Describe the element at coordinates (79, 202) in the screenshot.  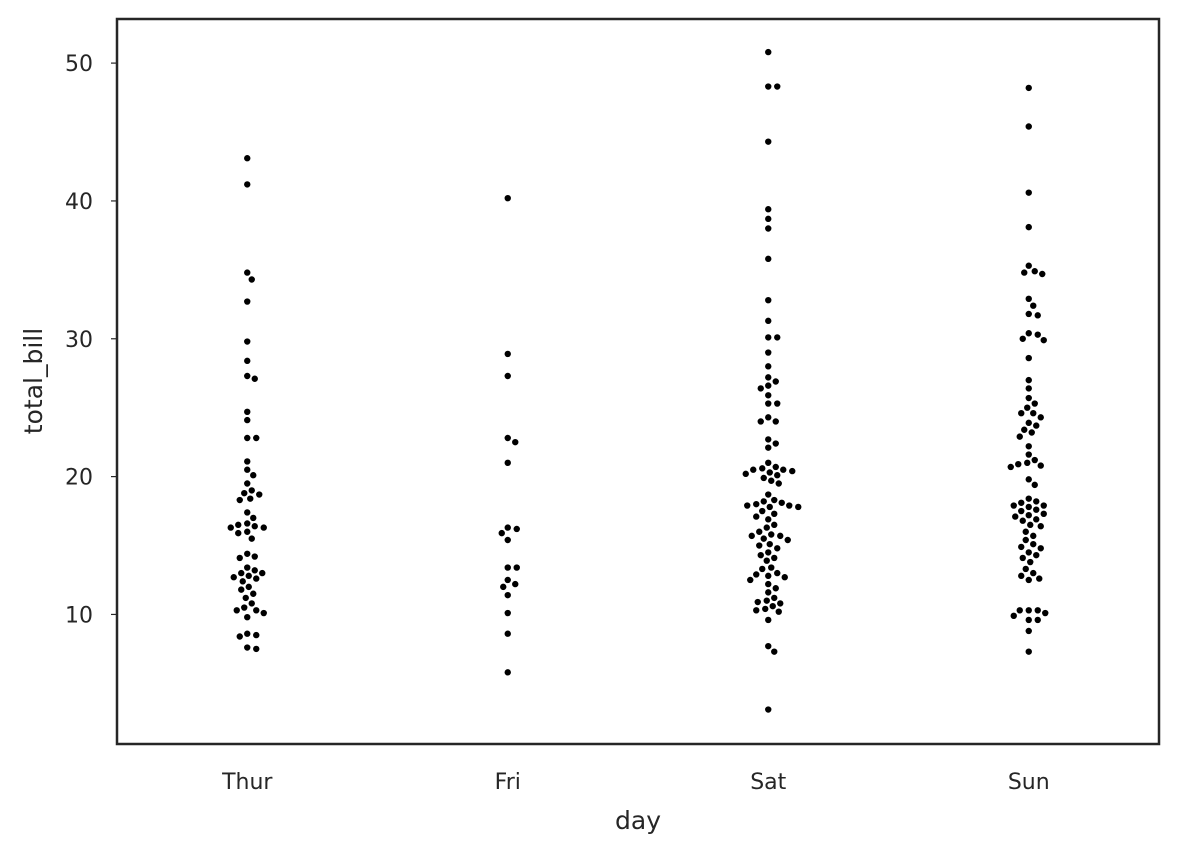
I see `y-tick-label: 40` at that location.